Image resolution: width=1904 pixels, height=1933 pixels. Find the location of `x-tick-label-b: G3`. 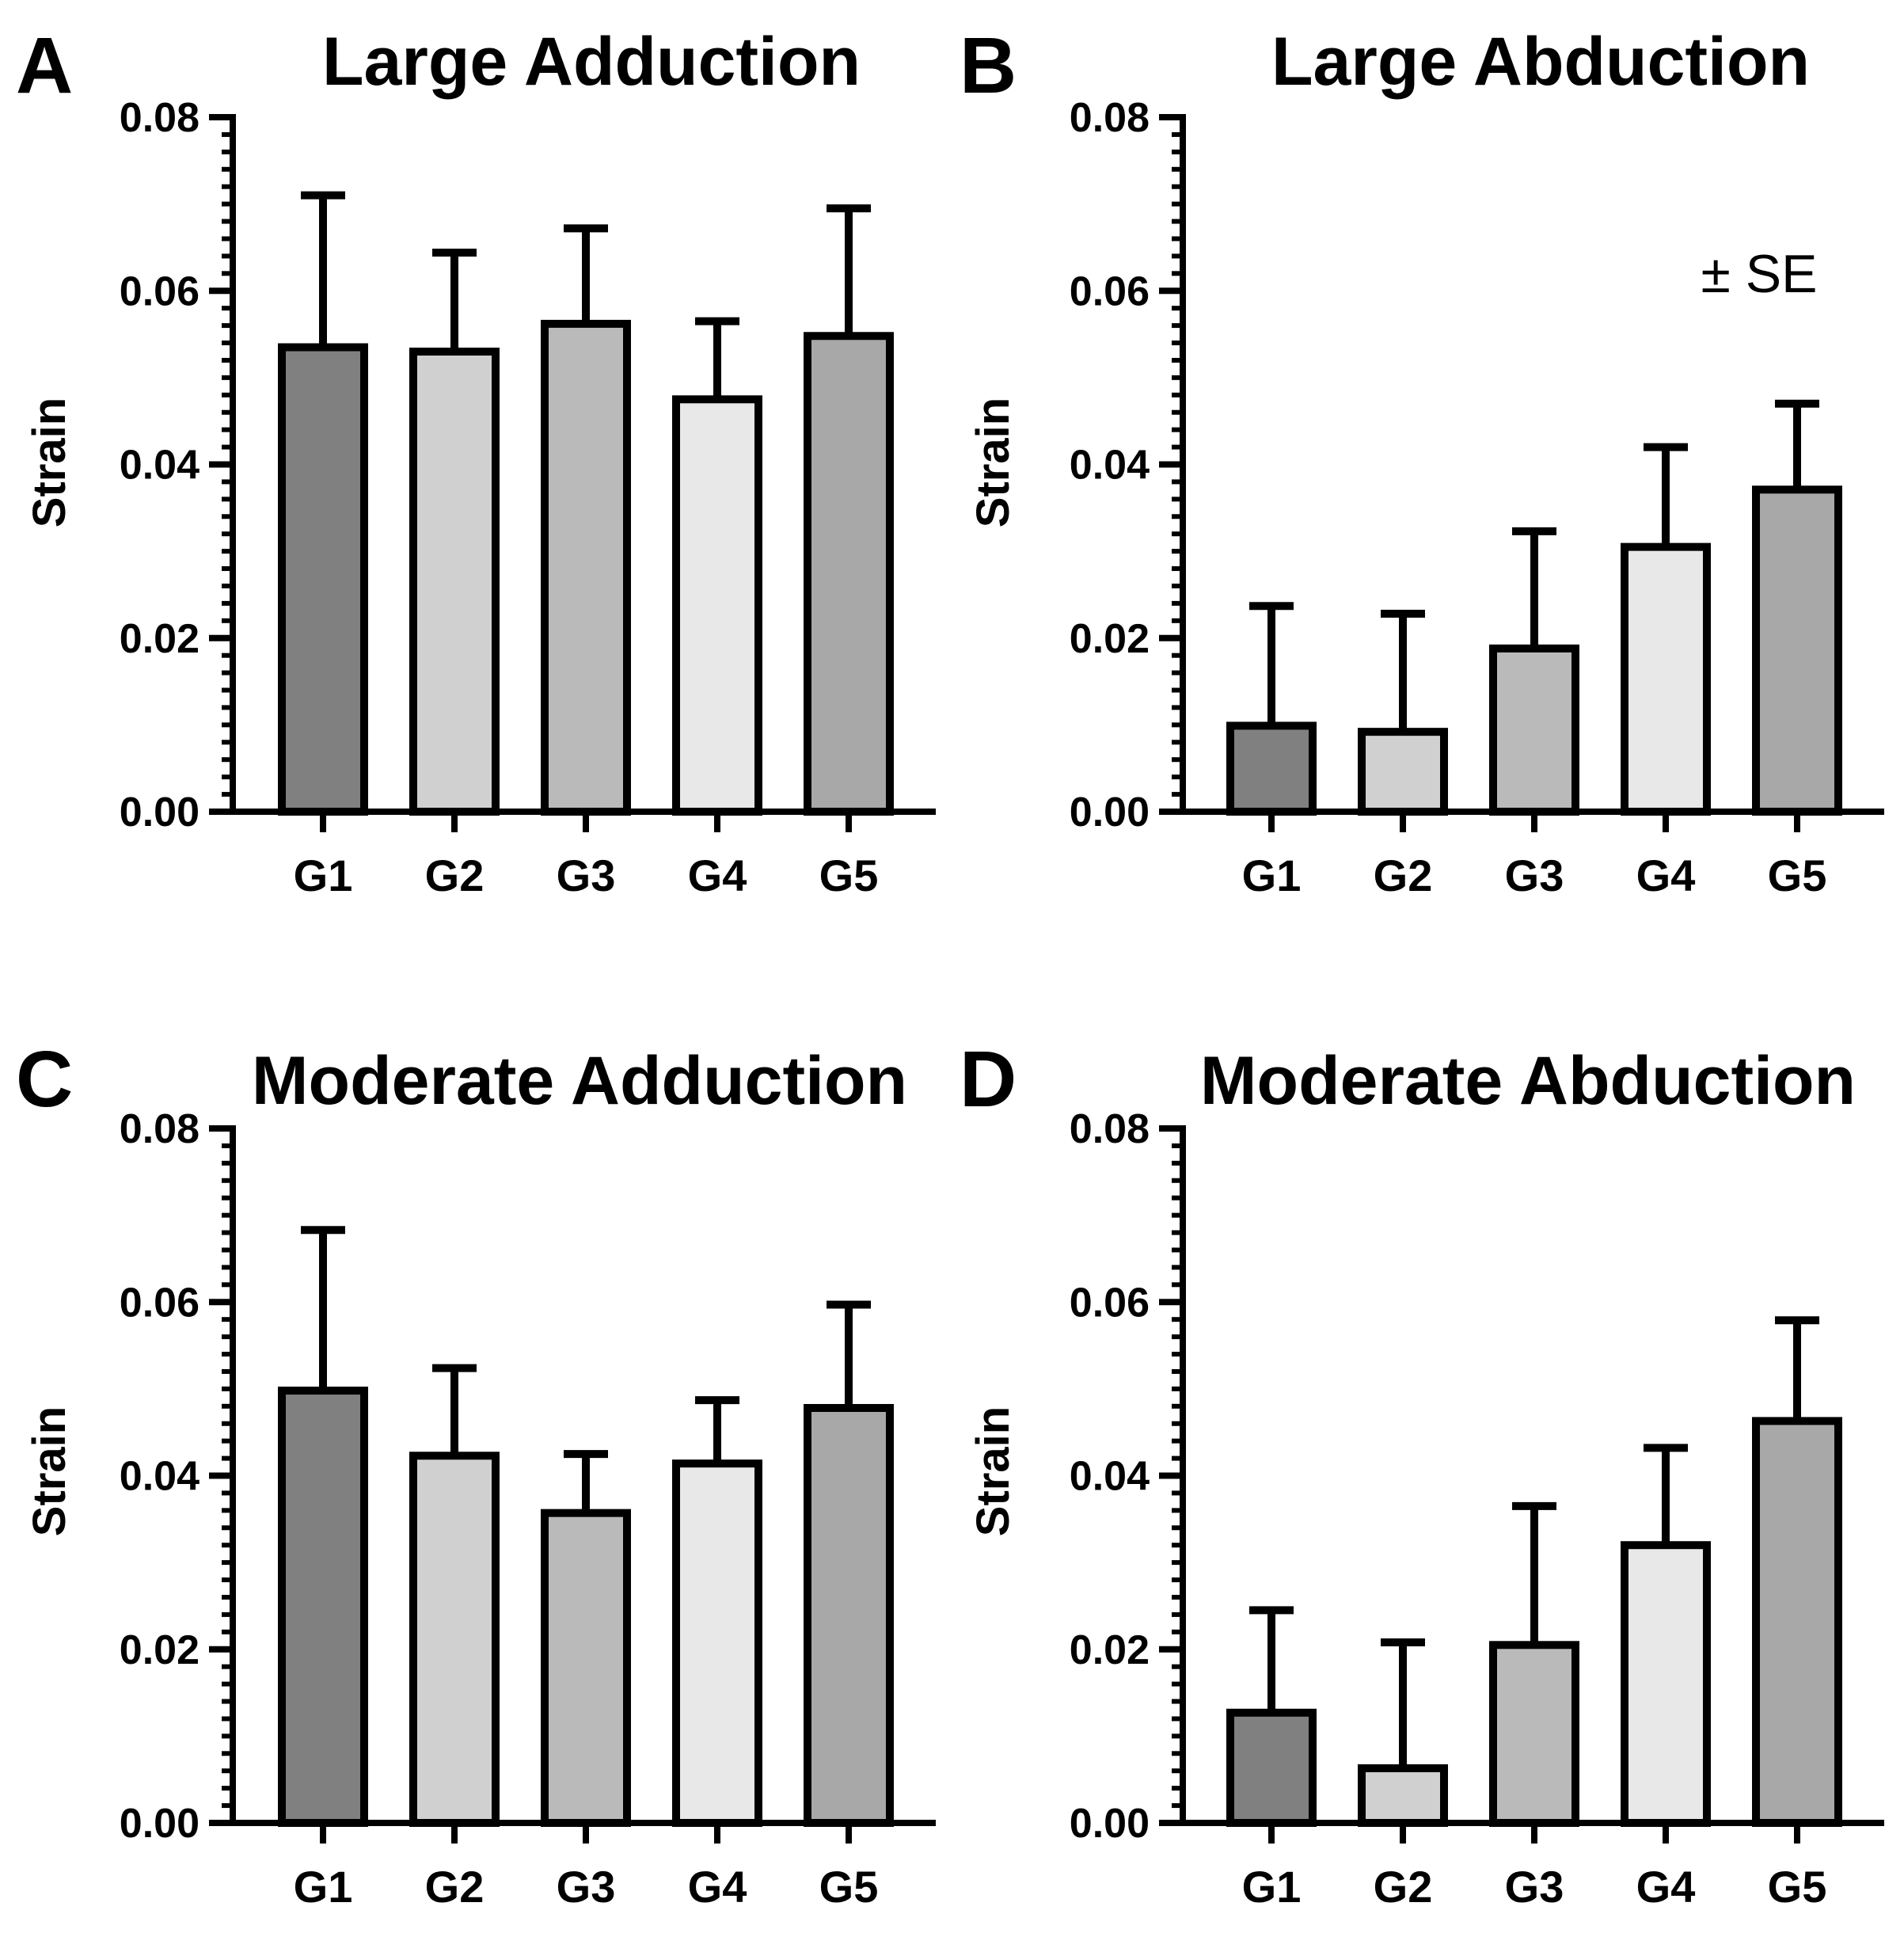

x-tick-label-b: G3 is located at coordinates (1534, 875).